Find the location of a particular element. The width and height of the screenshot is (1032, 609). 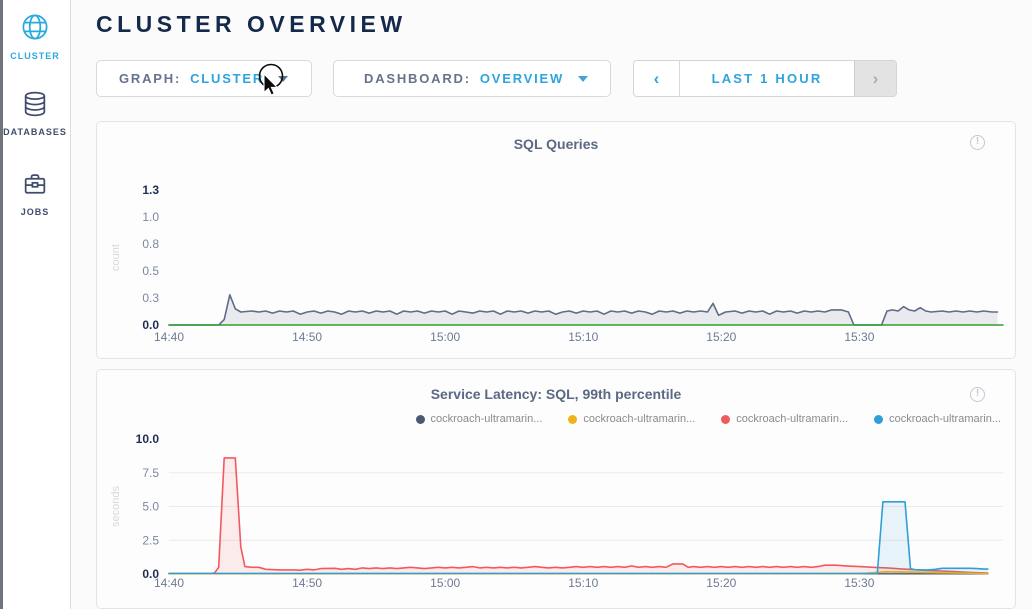

svg-text: 5.0 is located at coordinates (150, 507).